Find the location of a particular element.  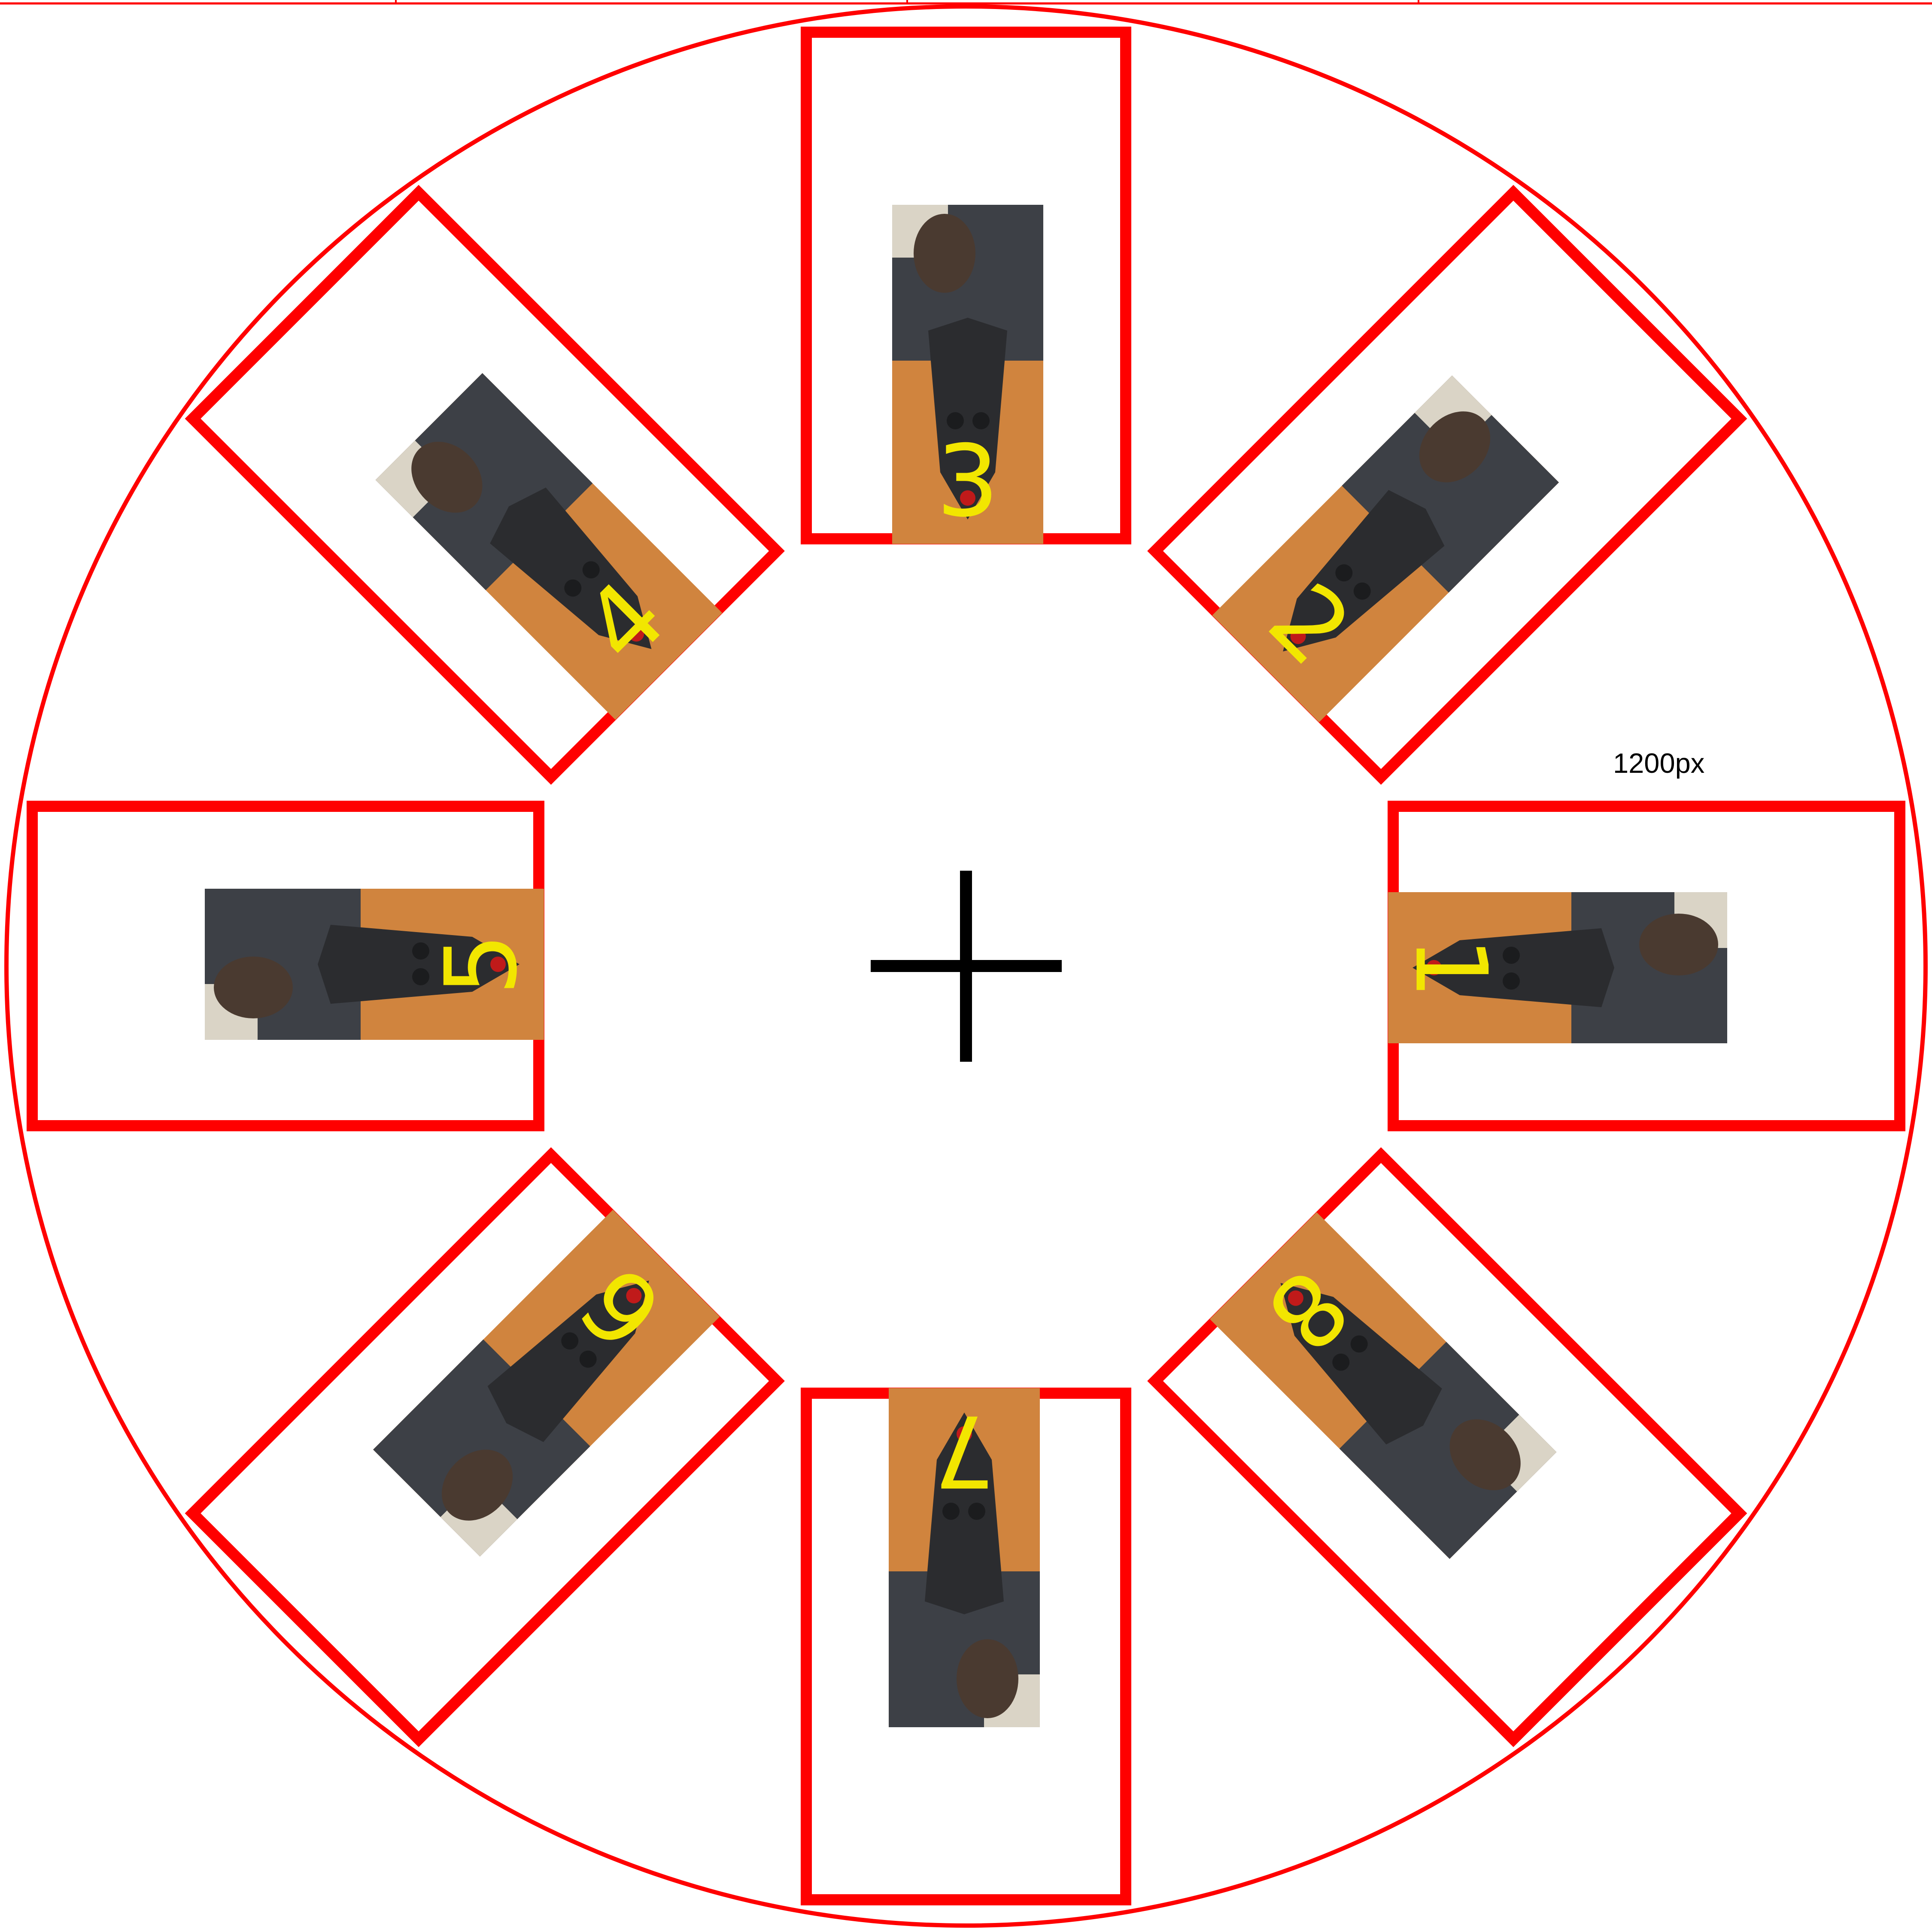

slot-6: 6 is located at coordinates (485, 1447).